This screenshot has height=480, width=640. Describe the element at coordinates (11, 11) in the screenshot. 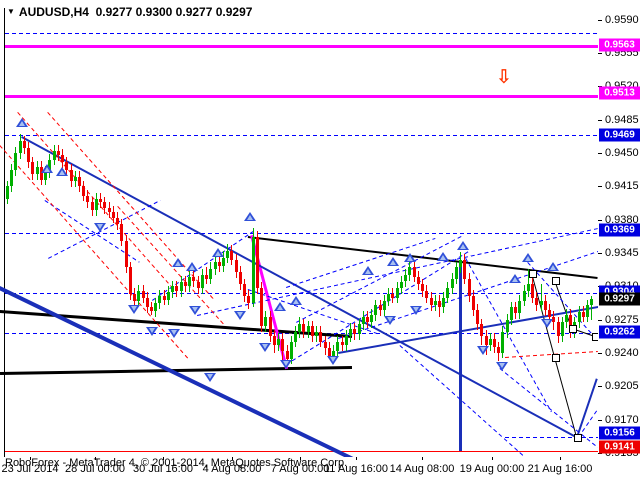

I see `chevron-down-icon: ▼` at that location.